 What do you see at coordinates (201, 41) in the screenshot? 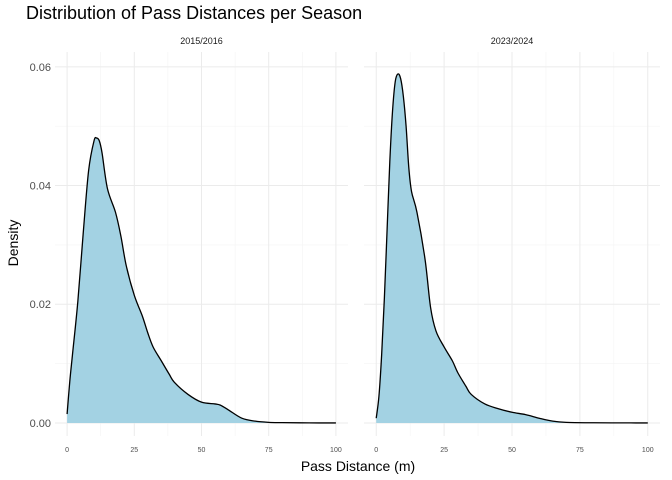
I see `facet-strip-label: 2015/2016` at bounding box center [201, 41].